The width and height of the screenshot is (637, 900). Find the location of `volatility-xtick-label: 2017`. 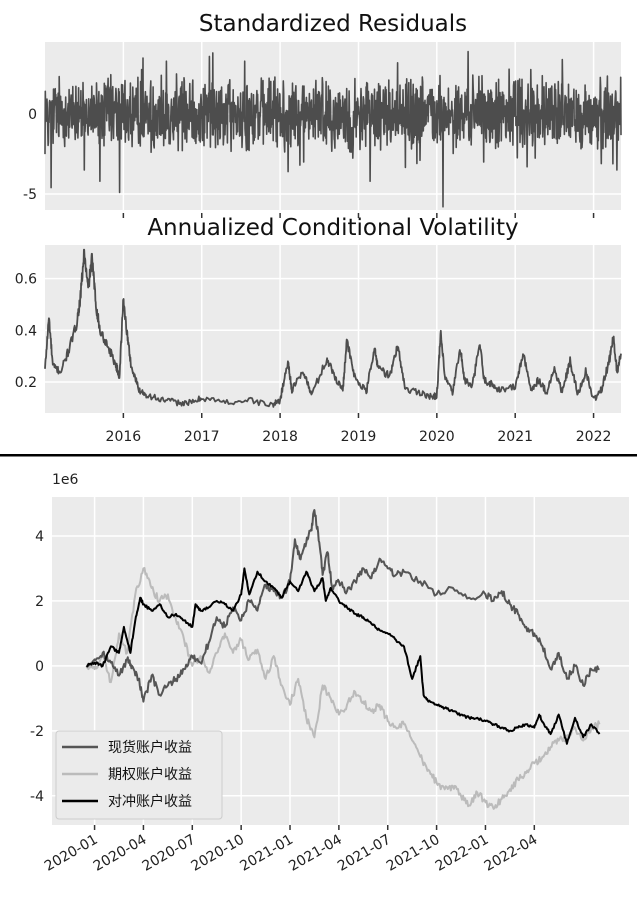

volatility-xtick-label: 2017 is located at coordinates (202, 437).